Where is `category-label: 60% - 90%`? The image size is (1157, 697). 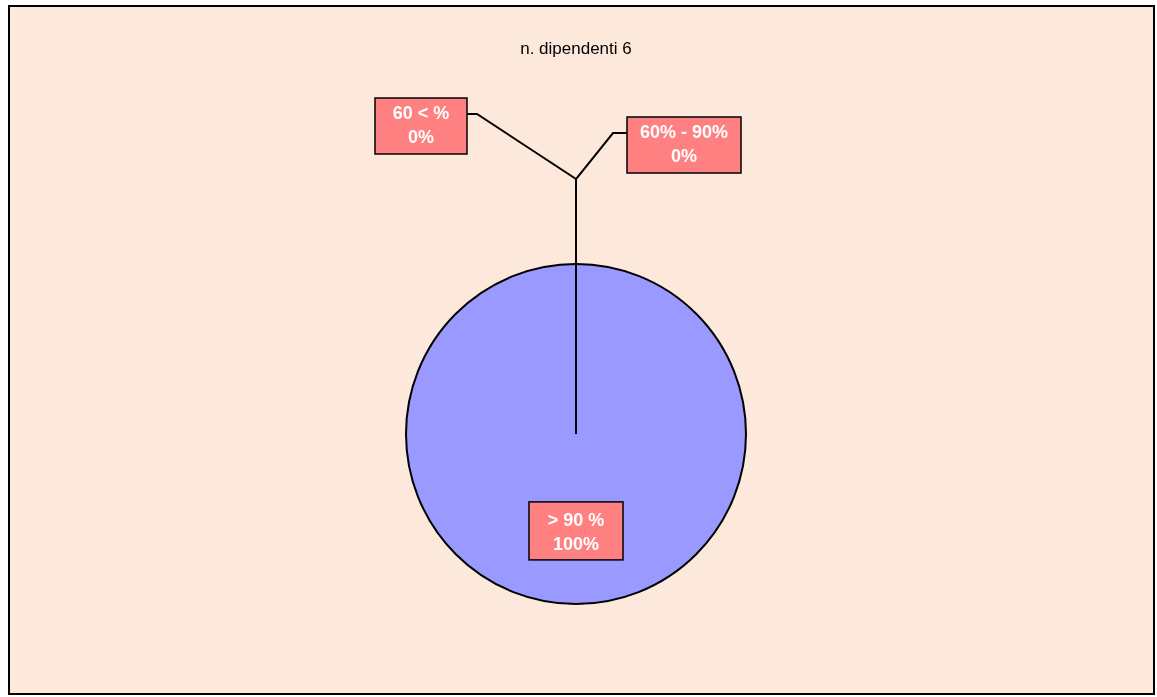 category-label: 60% - 90% is located at coordinates (684, 132).